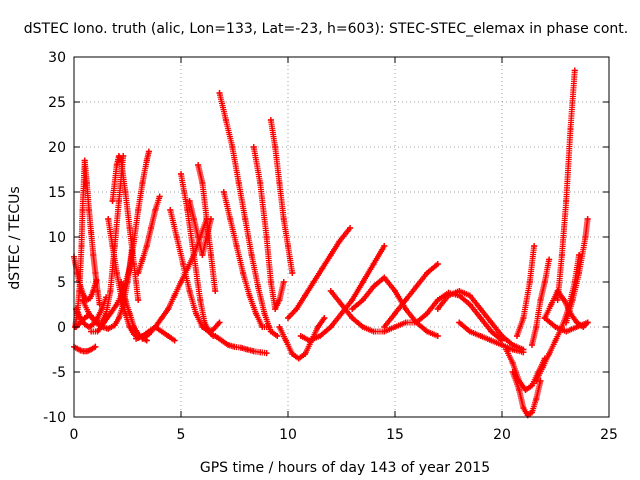 The image size is (640, 480). I want to click on y-tick-label: -5, so click(59, 373).